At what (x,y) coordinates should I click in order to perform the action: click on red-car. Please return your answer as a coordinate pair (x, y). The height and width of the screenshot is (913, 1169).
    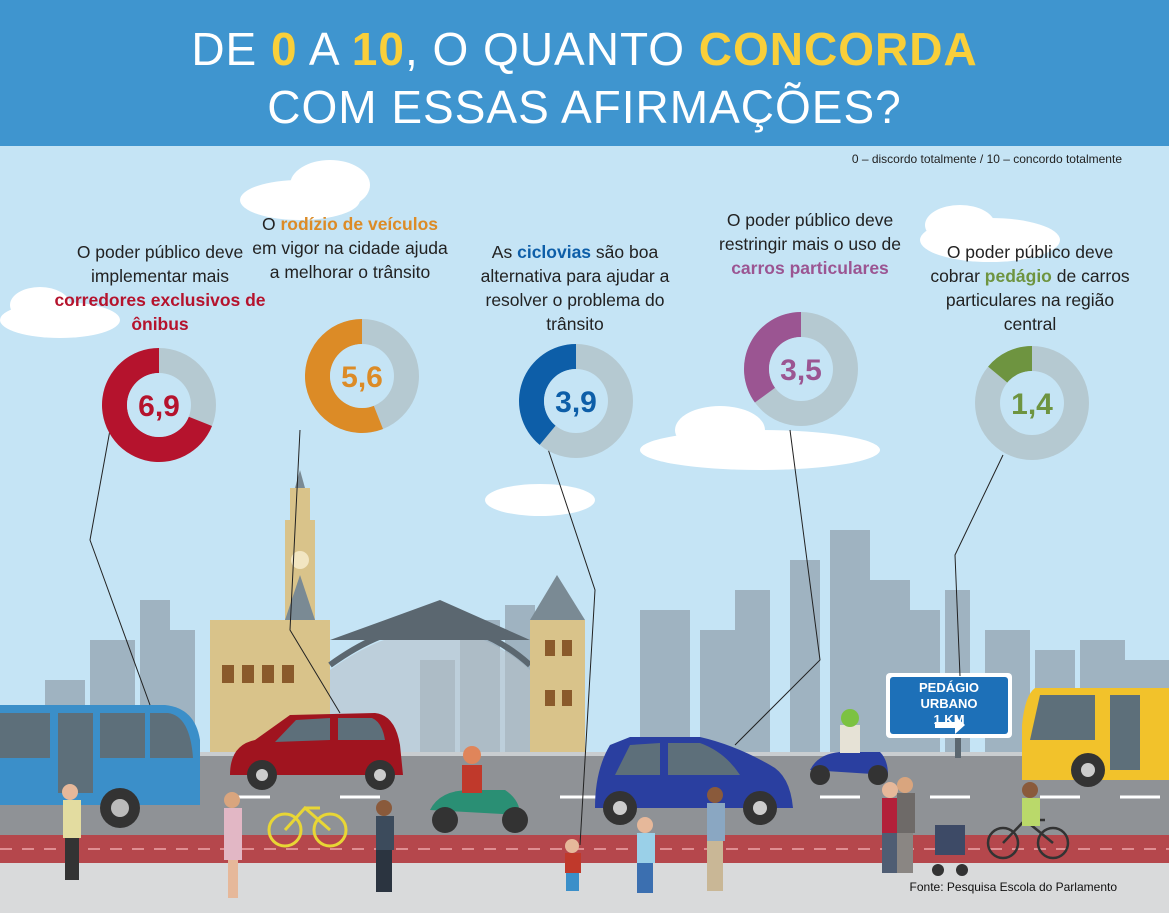
    Looking at the image, I should click on (316, 751).